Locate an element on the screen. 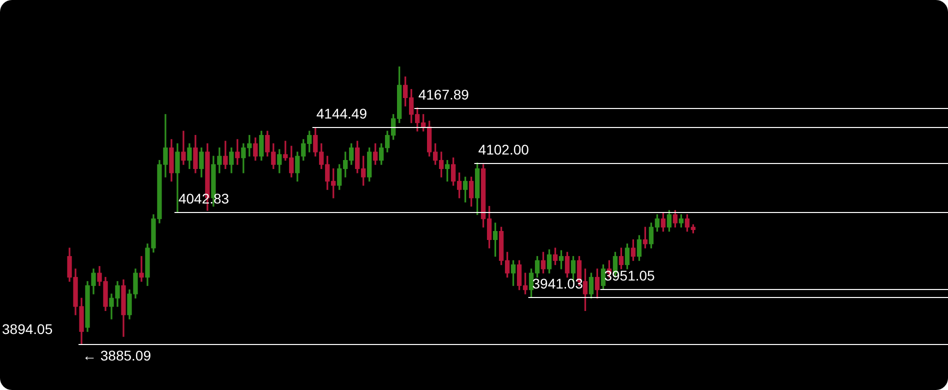 The height and width of the screenshot is (390, 948). ref-line-label: 4144.49 is located at coordinates (342, 114).